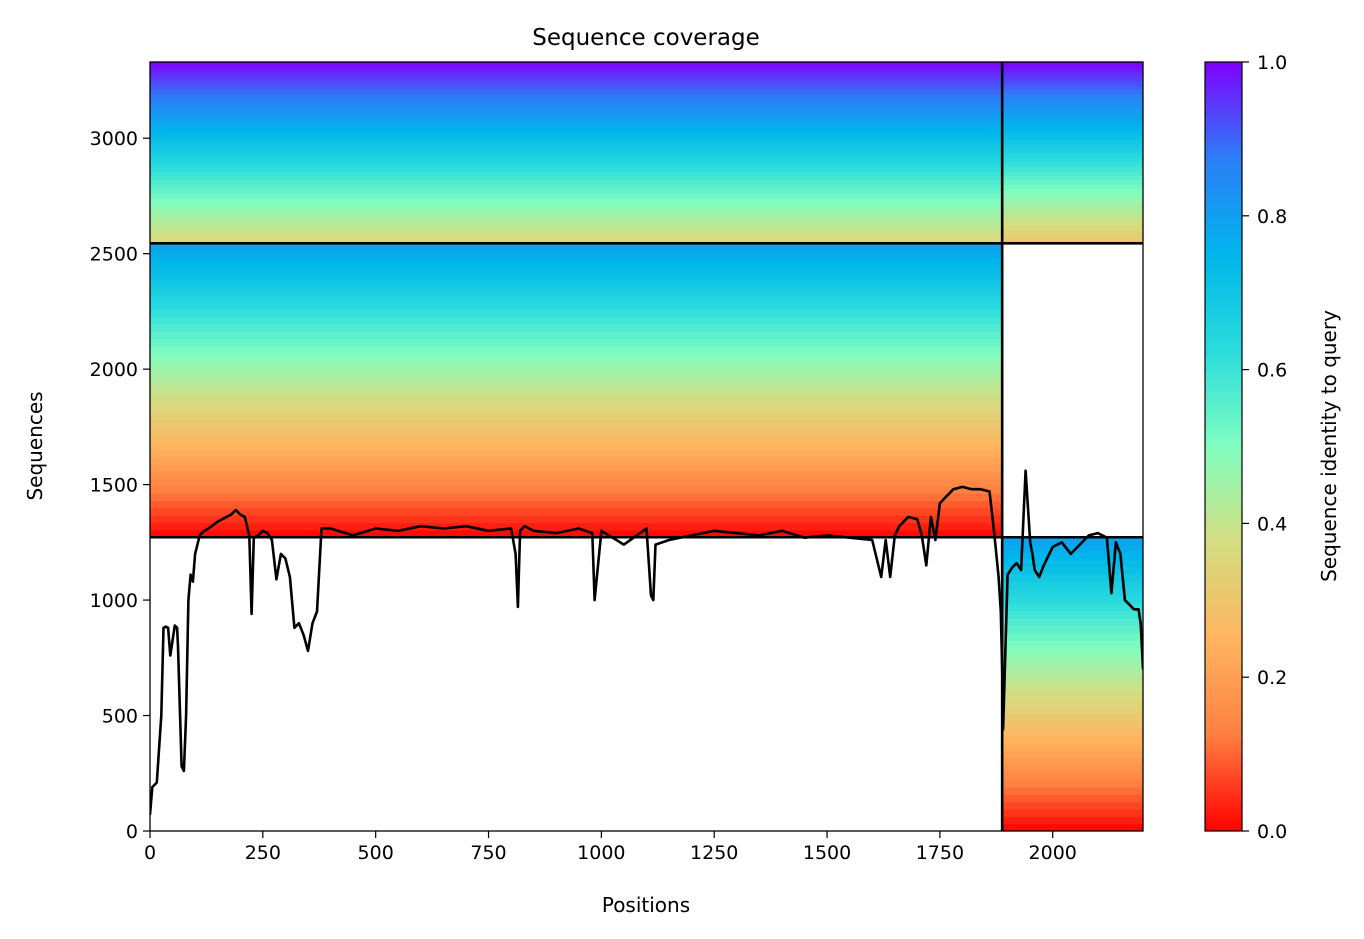 Image resolution: width=1364 pixels, height=939 pixels. What do you see at coordinates (1272, 371) in the screenshot?
I see `colorbar-tick-label: 0.6` at bounding box center [1272, 371].